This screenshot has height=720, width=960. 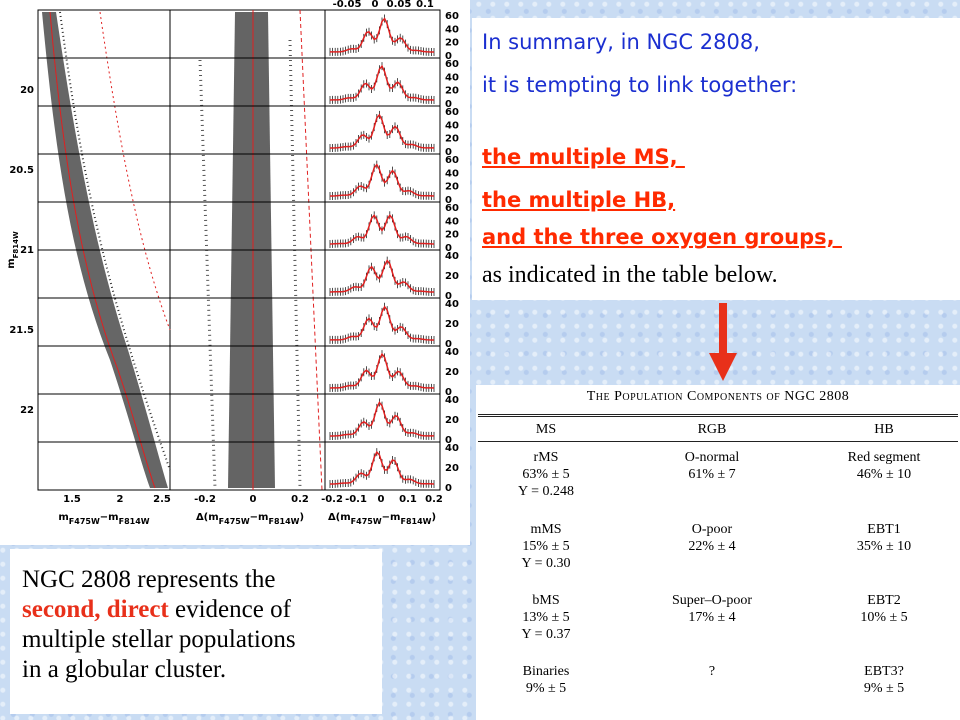 I want to click on table-cell: 35% ± 10, so click(x=884, y=546).